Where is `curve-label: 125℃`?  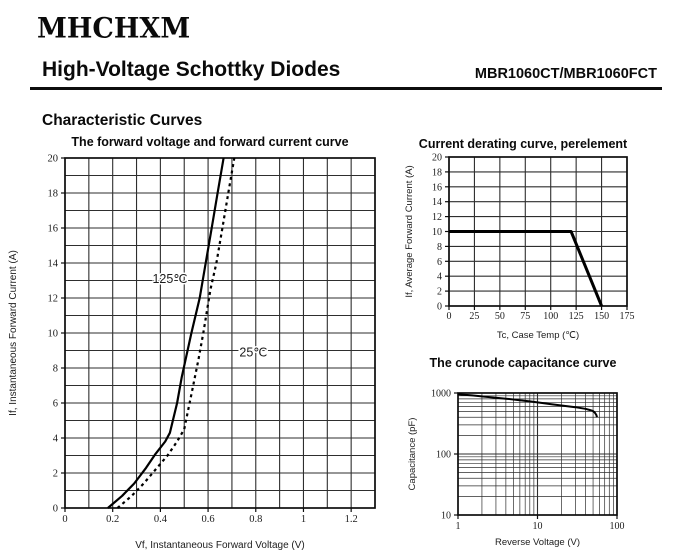 curve-label: 125℃ is located at coordinates (169, 279).